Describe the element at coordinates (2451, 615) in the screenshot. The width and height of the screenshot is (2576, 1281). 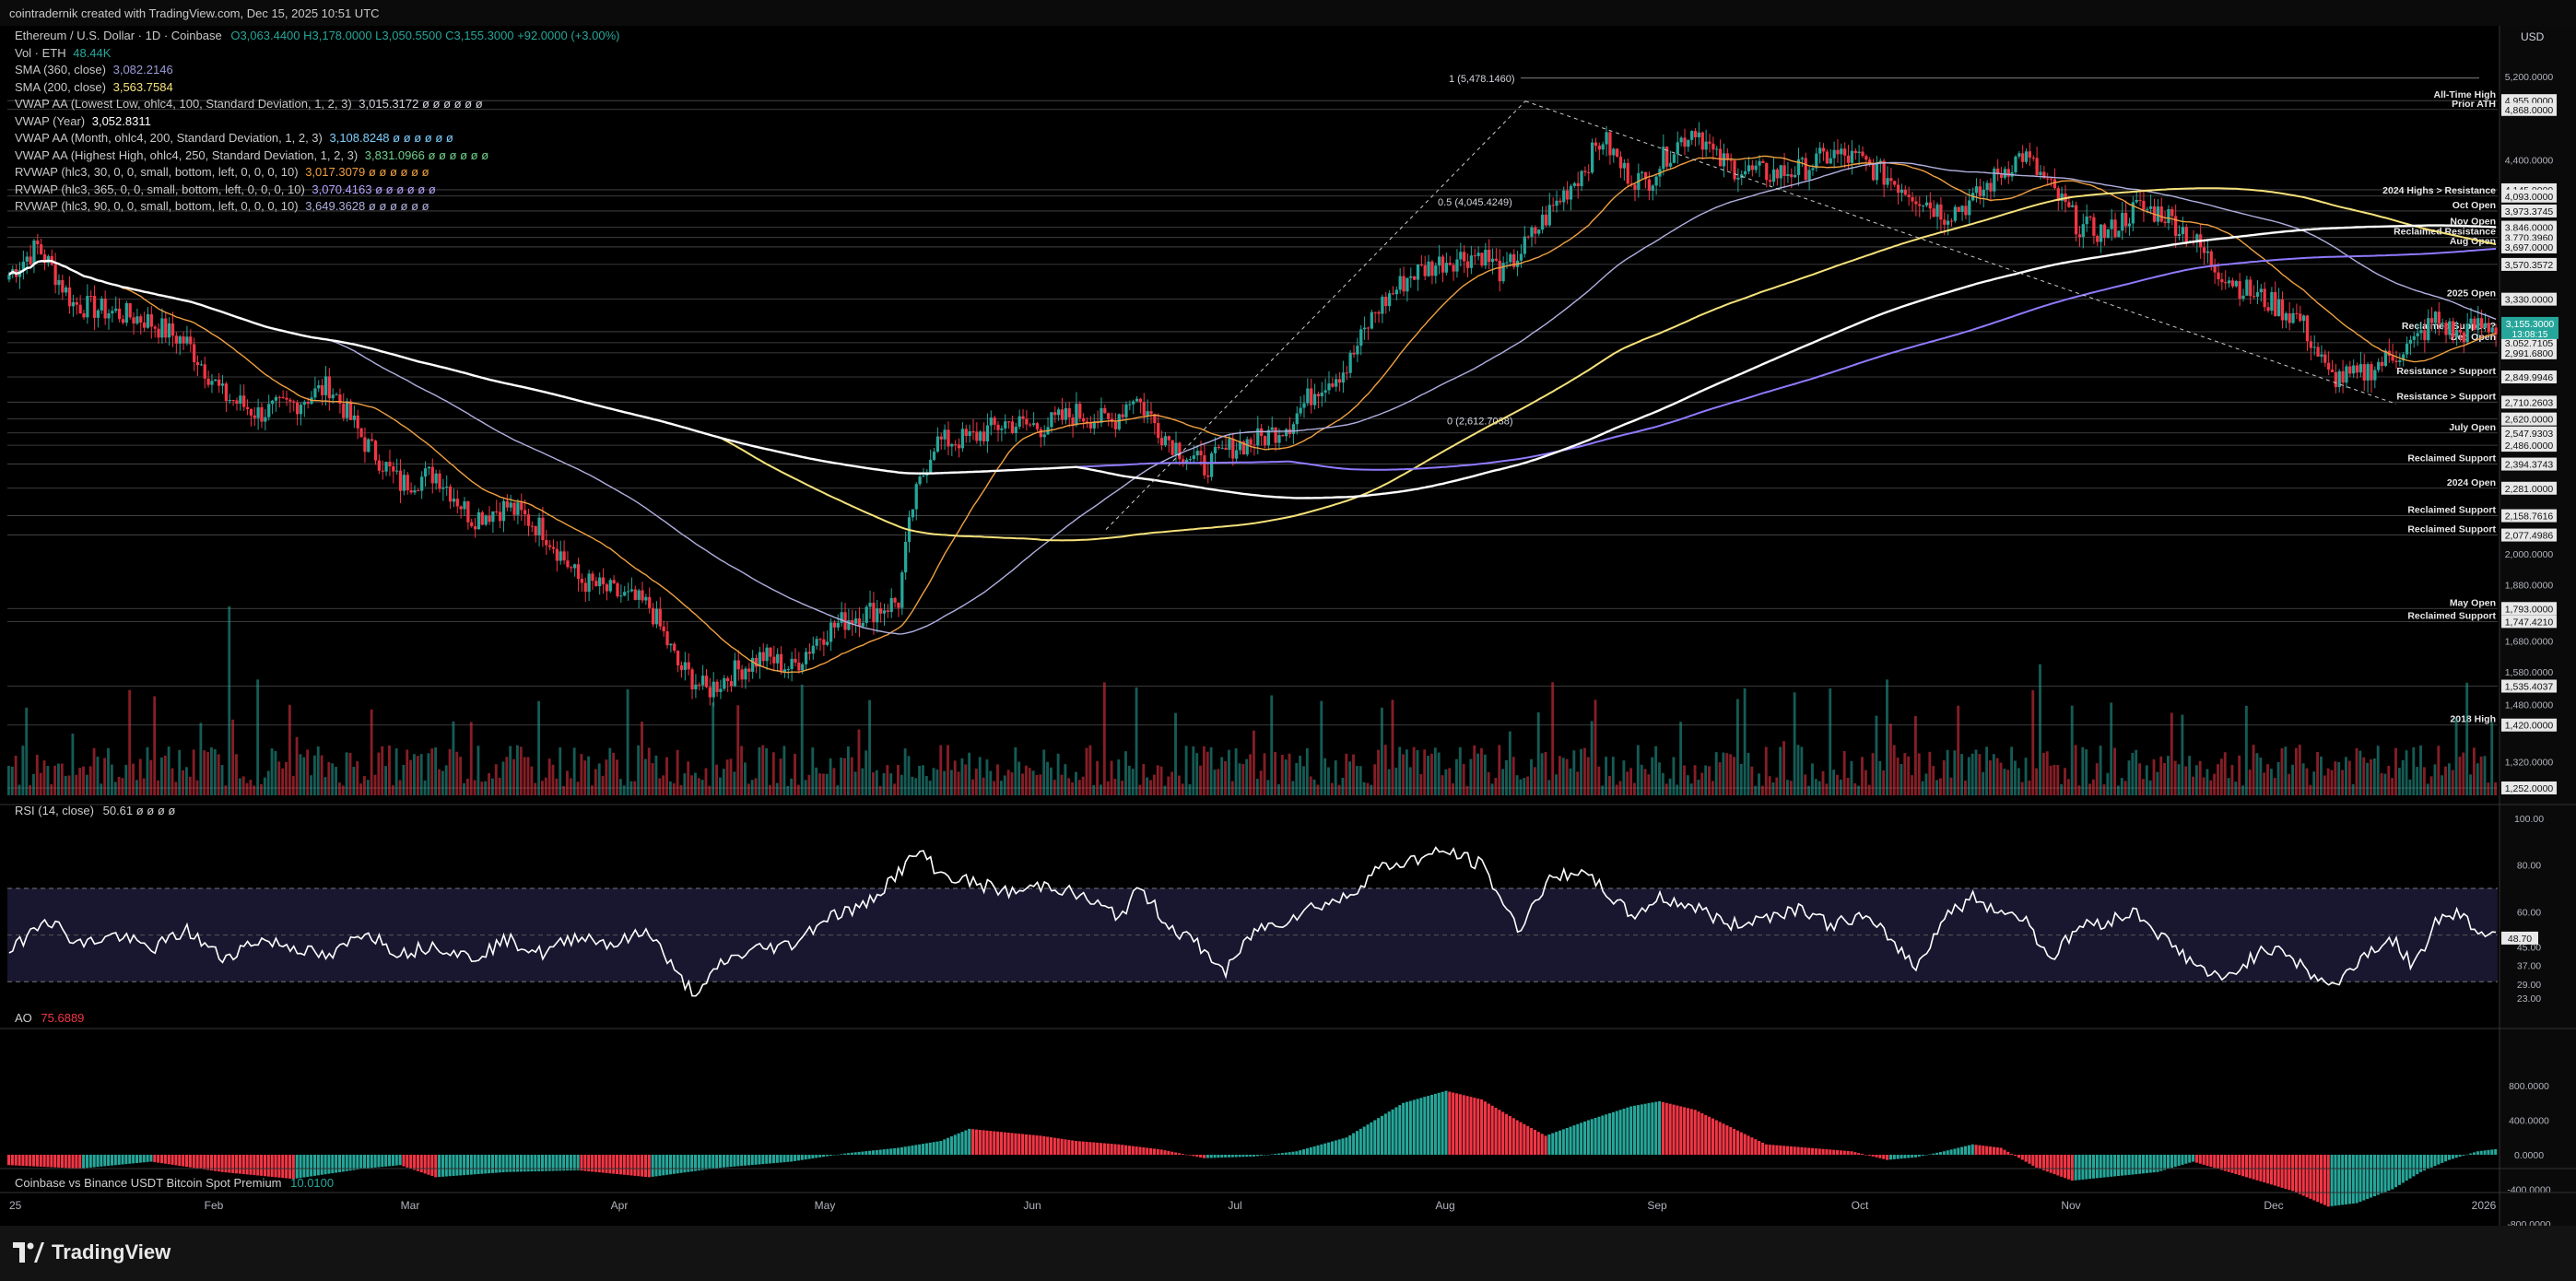
I see `level-label: Reclaimed Support` at that location.